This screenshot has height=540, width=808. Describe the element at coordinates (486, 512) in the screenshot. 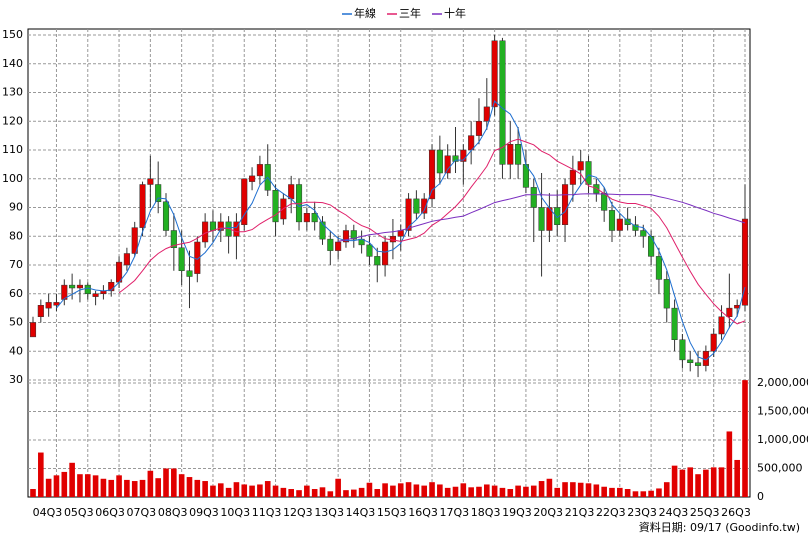

I see `x-tick-label: 18Q3` at that location.